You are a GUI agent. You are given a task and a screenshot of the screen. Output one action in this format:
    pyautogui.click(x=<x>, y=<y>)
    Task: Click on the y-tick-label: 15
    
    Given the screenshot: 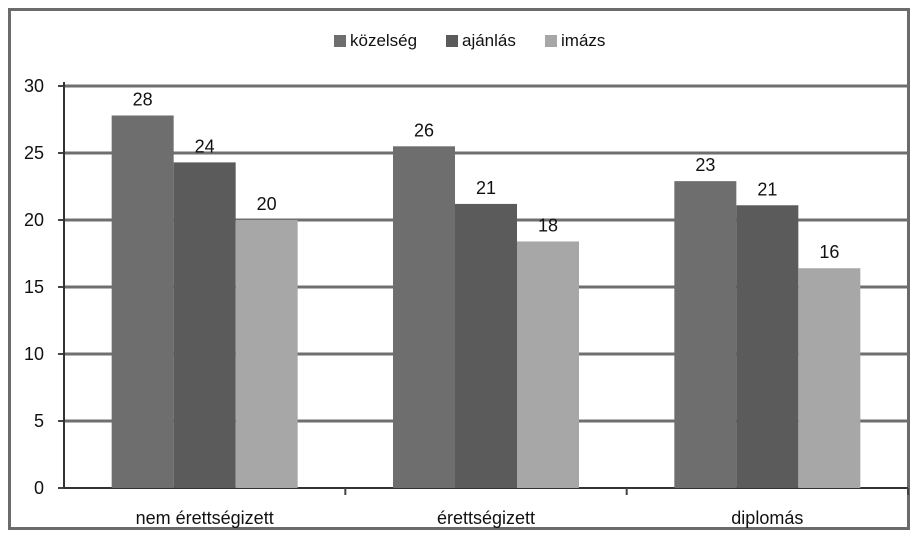 What is the action you would take?
    pyautogui.click(x=34, y=287)
    